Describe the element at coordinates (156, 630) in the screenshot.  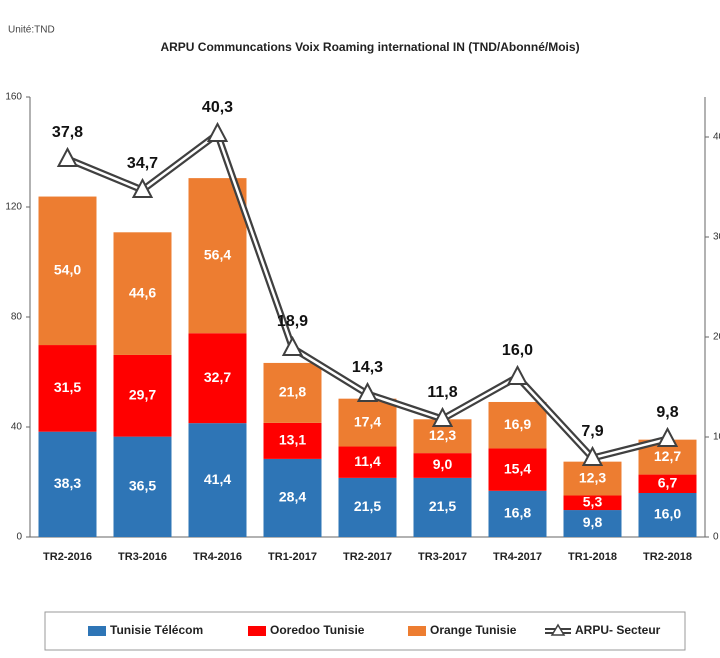
I see `legend-label: Tunisie Télécom` at that location.